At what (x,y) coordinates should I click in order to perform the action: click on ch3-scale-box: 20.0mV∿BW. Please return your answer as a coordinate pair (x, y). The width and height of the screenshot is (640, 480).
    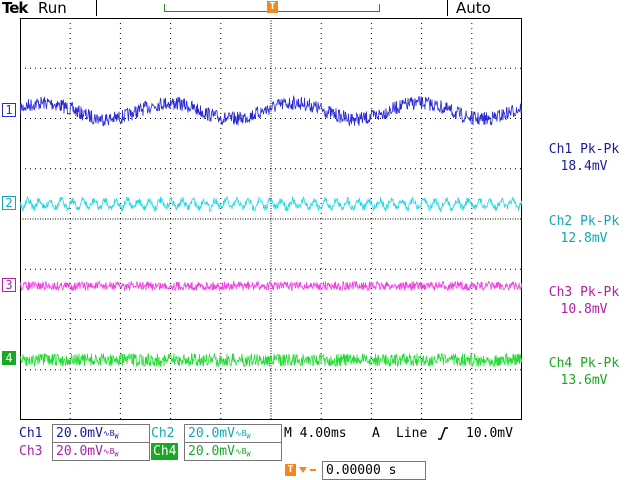
    Looking at the image, I should click on (101, 451).